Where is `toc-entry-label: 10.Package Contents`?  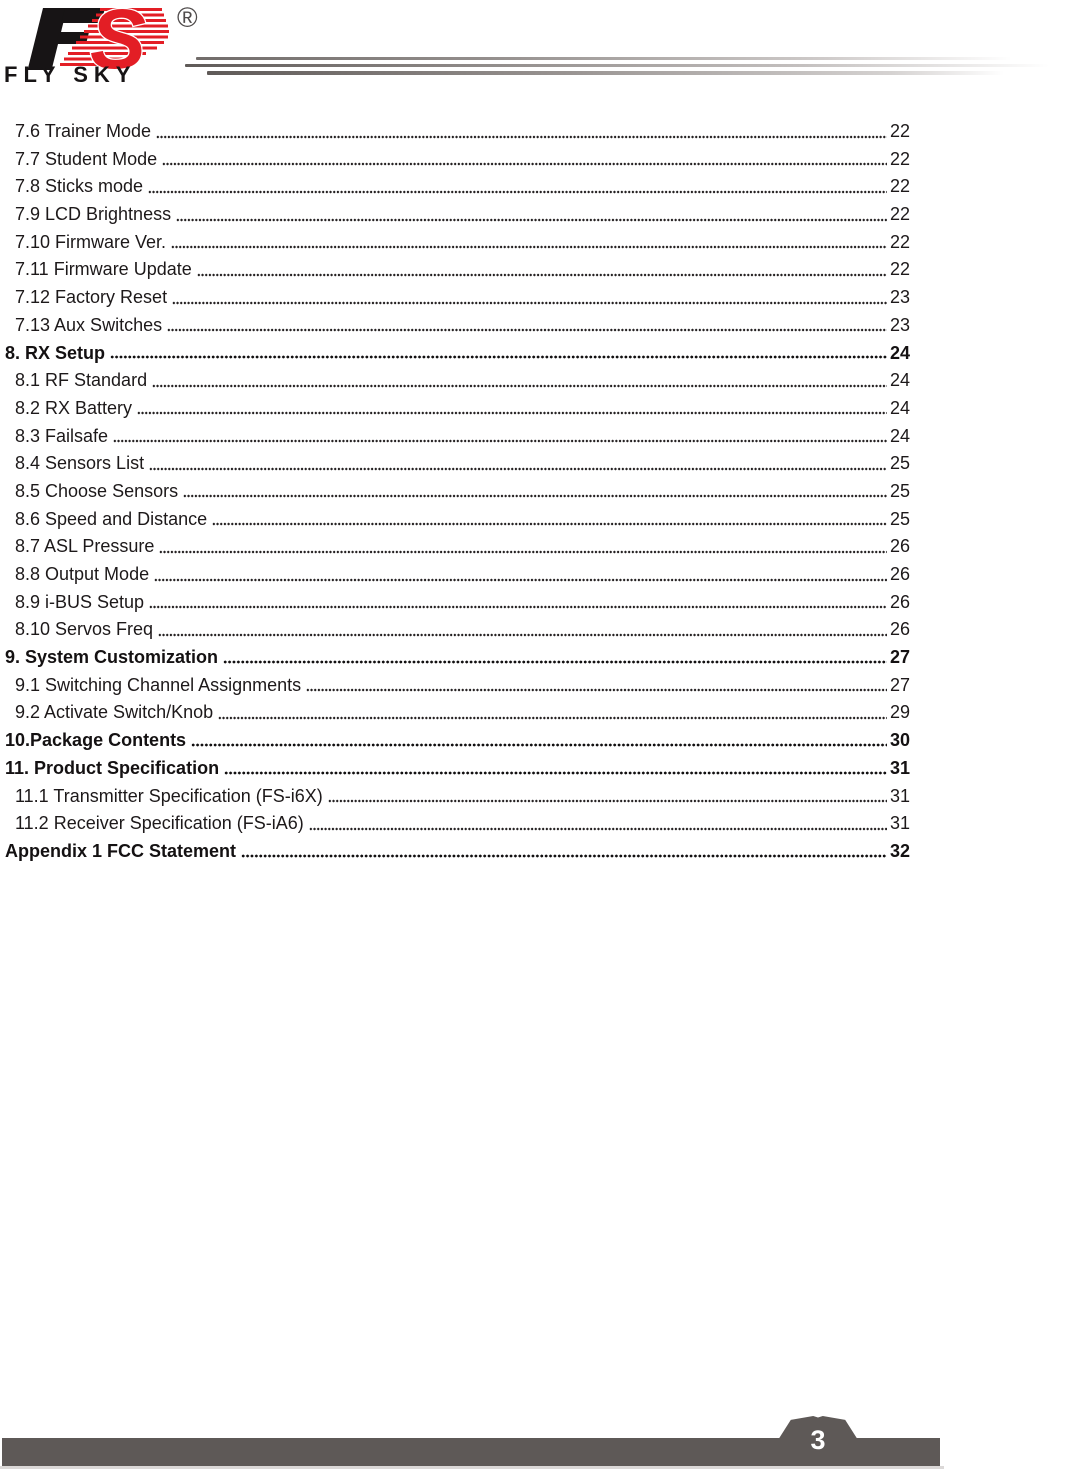 toc-entry-label: 10.Package Contents is located at coordinates (96, 740).